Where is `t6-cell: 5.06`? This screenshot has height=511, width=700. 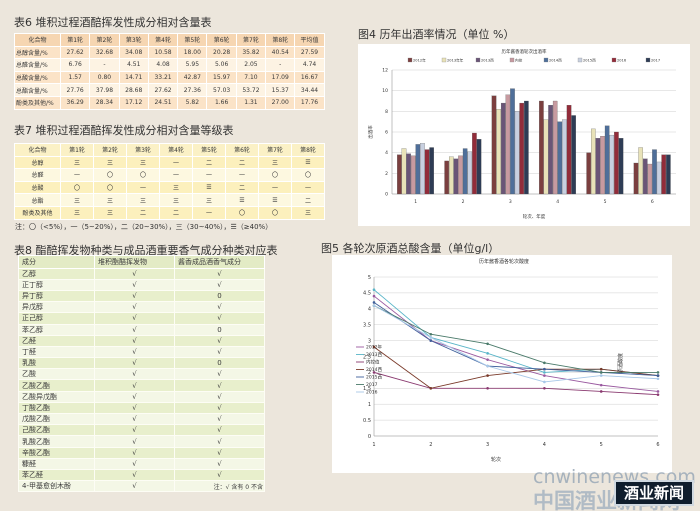 t6-cell: 5.06 is located at coordinates (221, 65).